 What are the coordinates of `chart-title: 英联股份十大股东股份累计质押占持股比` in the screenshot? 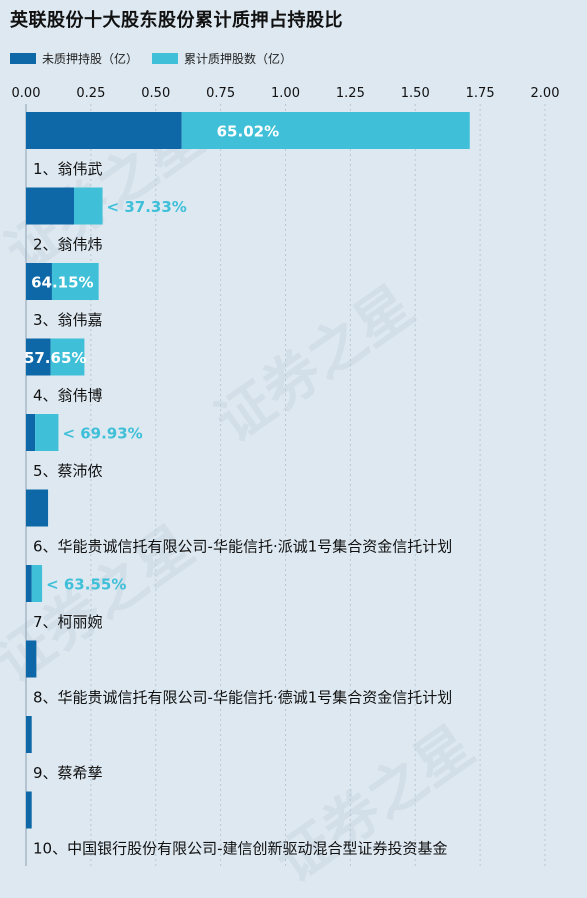 It's located at (176, 20).